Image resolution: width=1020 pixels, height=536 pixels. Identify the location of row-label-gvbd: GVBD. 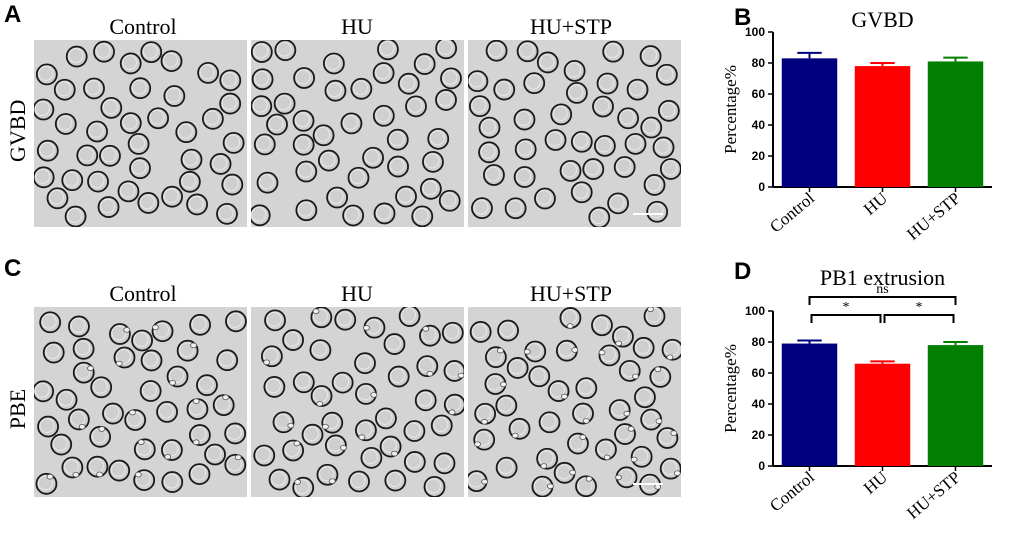
(17, 130).